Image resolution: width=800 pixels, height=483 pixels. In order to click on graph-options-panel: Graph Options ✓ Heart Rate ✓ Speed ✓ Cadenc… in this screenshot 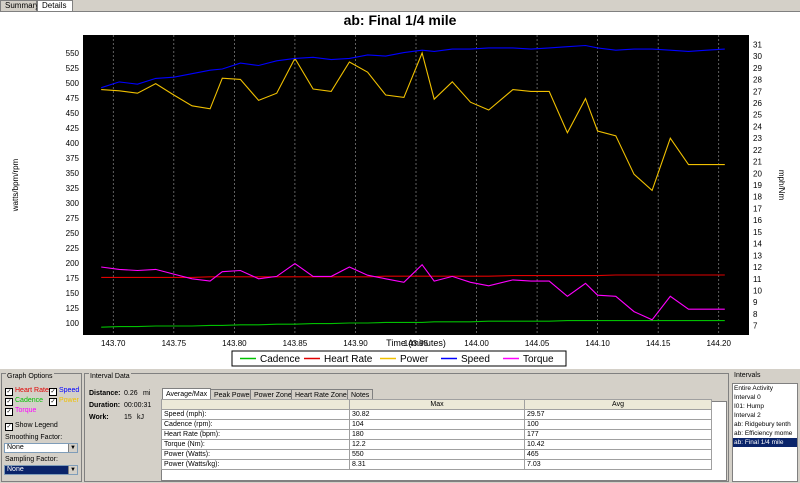, I will do `click(41, 427)`.